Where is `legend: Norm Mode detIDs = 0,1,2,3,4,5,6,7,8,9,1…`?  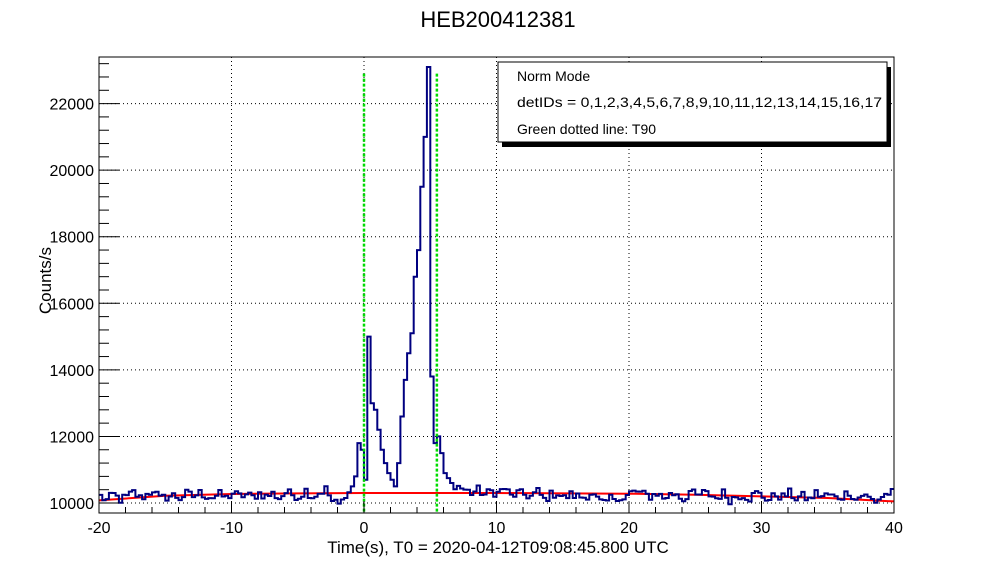 legend: Norm Mode detIDs = 0,1,2,3,4,5,6,7,8,9,1… is located at coordinates (694, 104).